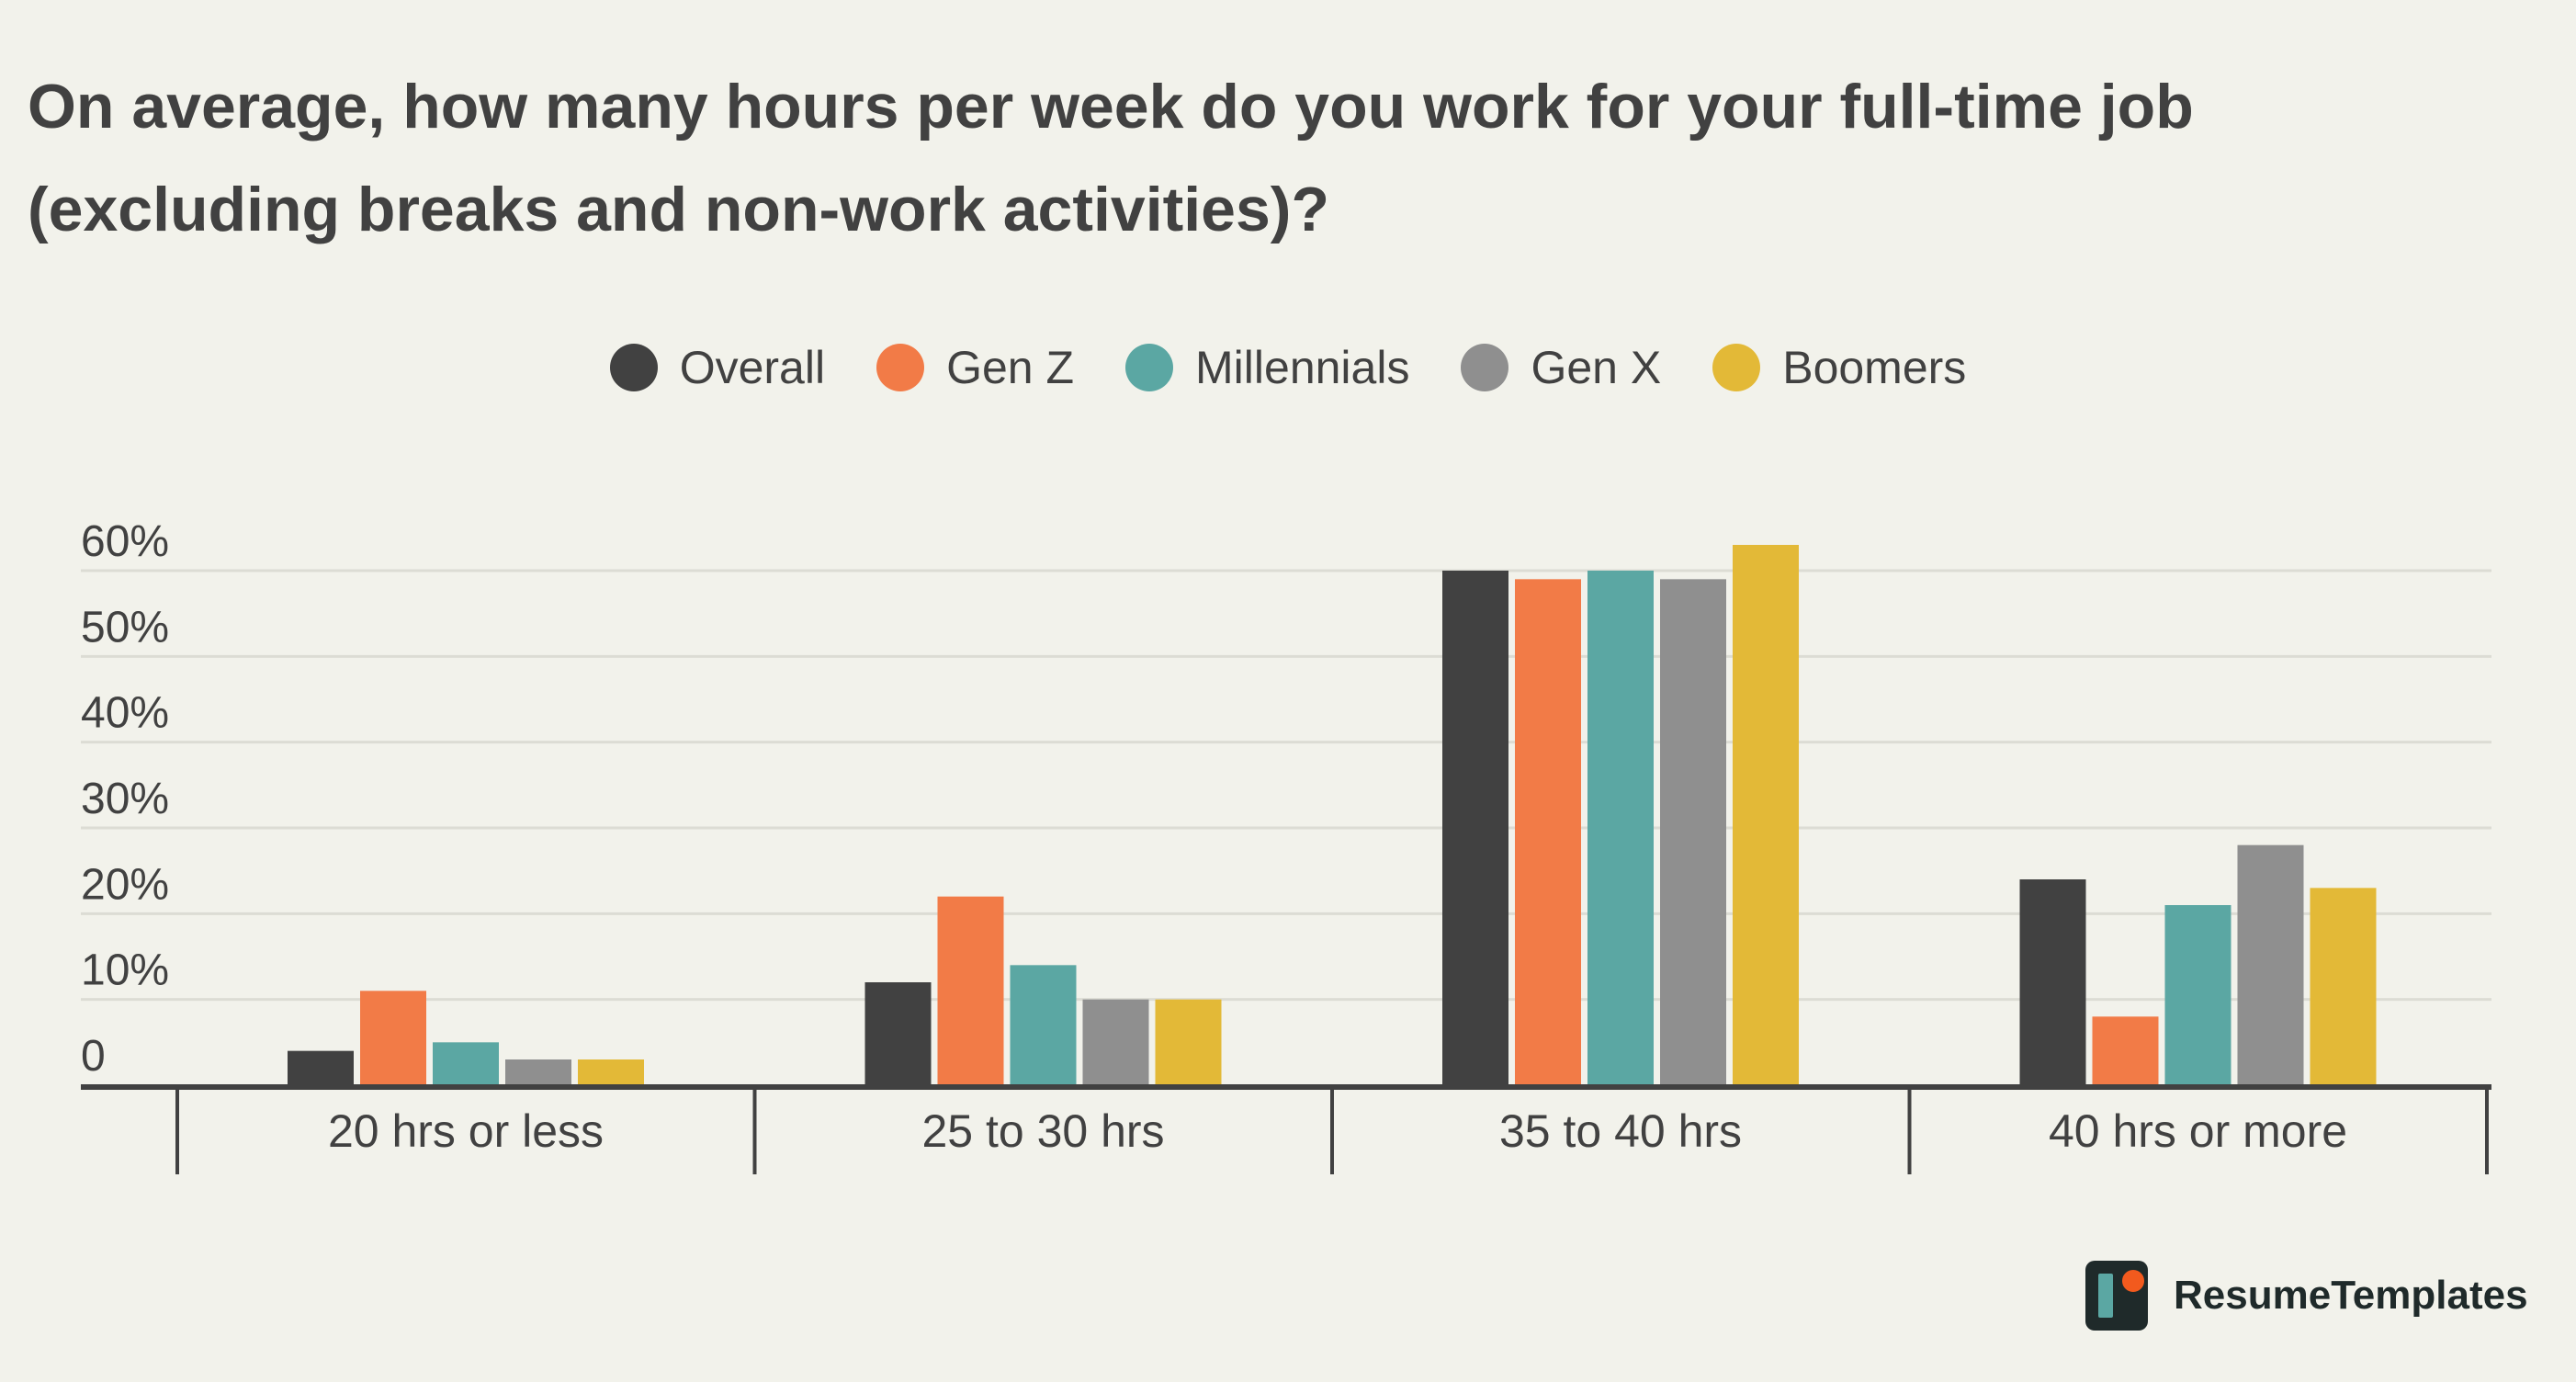  I want to click on y-tick-label-0: 0, so click(93, 1056).